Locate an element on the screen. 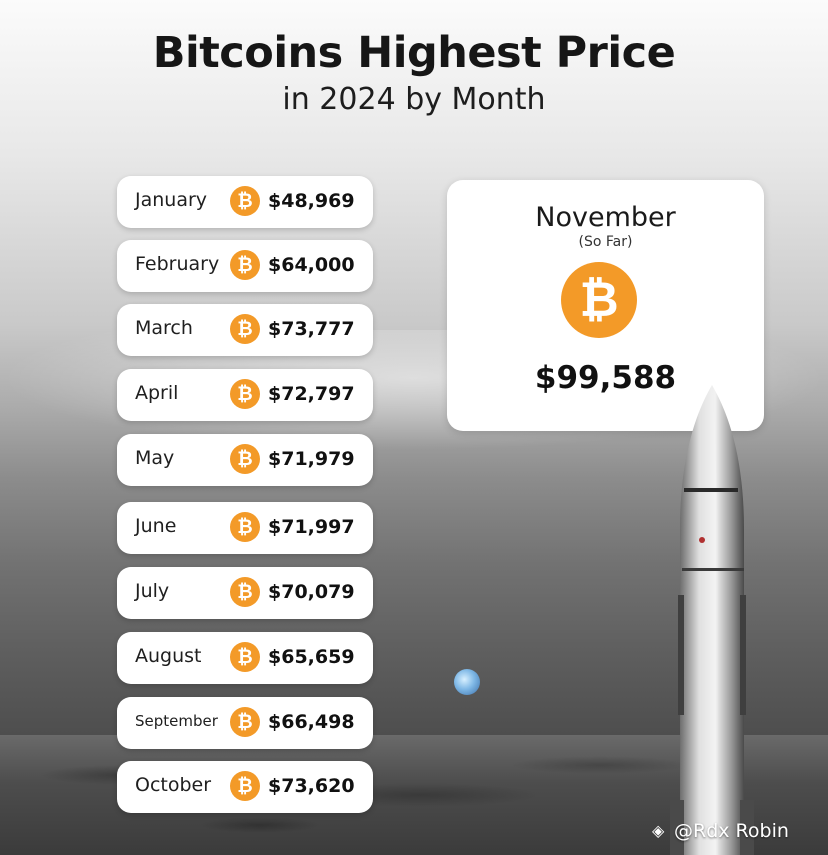  list-item-july: July ₿ $70,079 is located at coordinates (245, 593).